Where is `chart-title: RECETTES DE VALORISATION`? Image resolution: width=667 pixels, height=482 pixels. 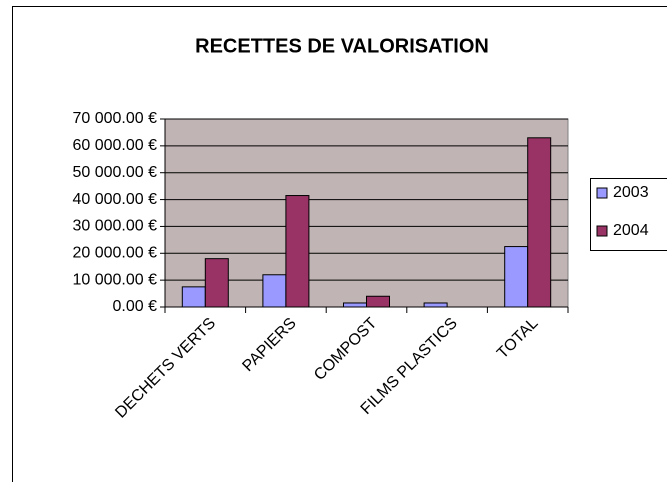
chart-title: RECETTES DE VALORISATION is located at coordinates (342, 46).